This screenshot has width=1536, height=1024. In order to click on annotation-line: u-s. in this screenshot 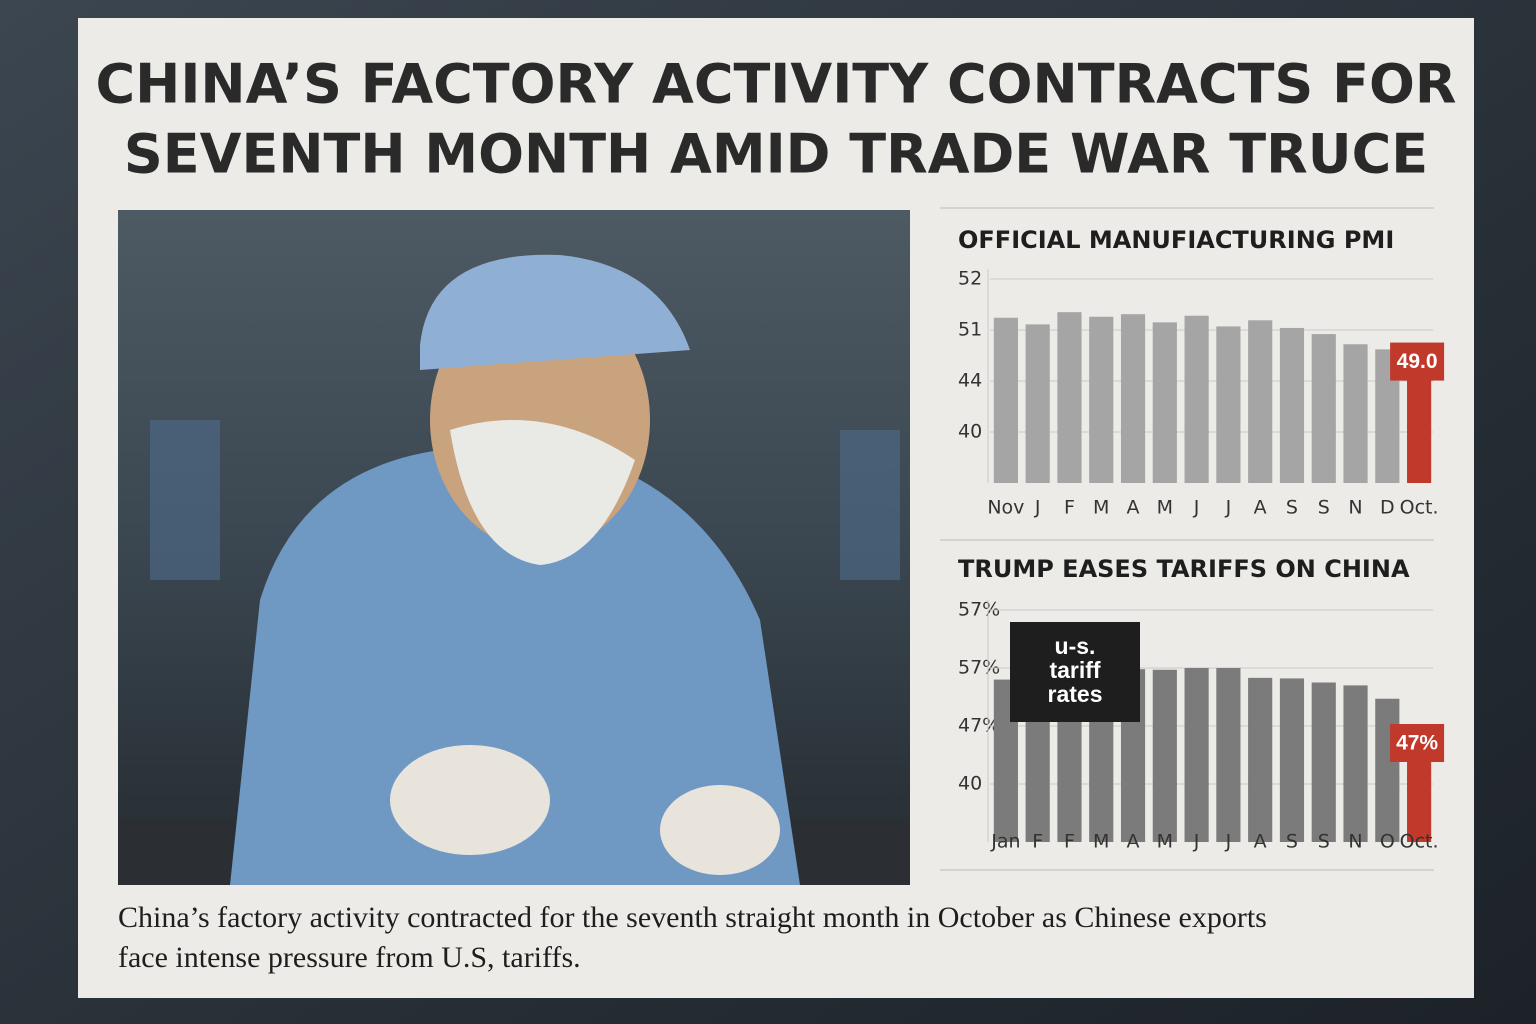, I will do `click(1075, 646)`.